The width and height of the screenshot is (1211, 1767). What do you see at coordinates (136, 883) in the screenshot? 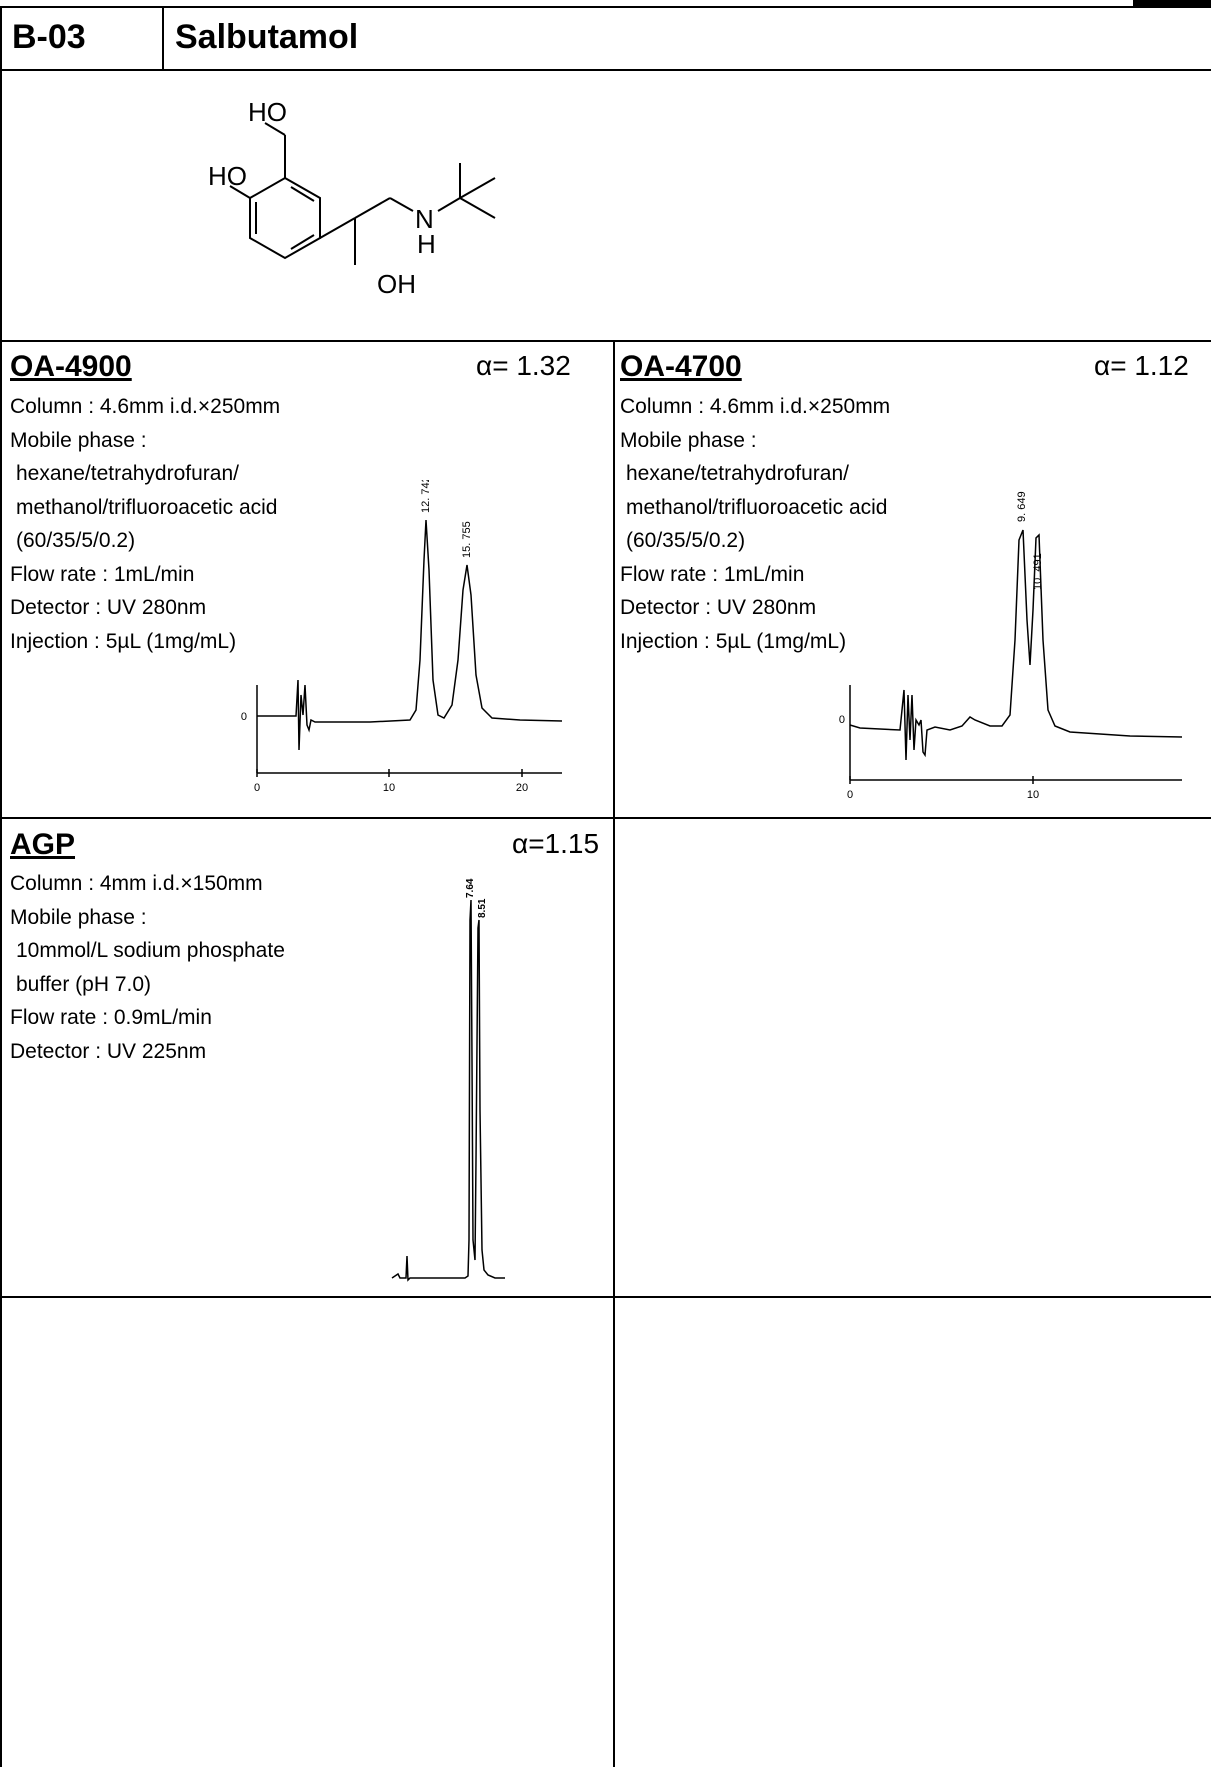
I see `condition-line: Column : 4mm i.d.×150mm` at bounding box center [136, 883].